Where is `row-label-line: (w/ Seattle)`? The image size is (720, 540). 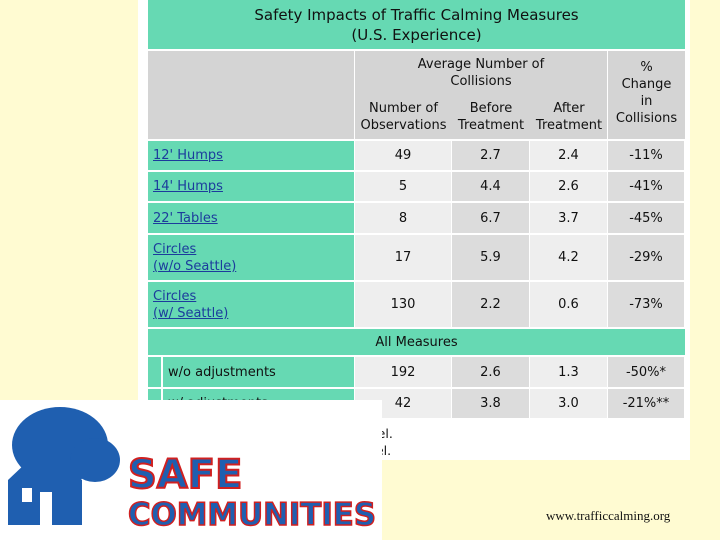
row-label-line: (w/ Seattle) is located at coordinates (191, 313).